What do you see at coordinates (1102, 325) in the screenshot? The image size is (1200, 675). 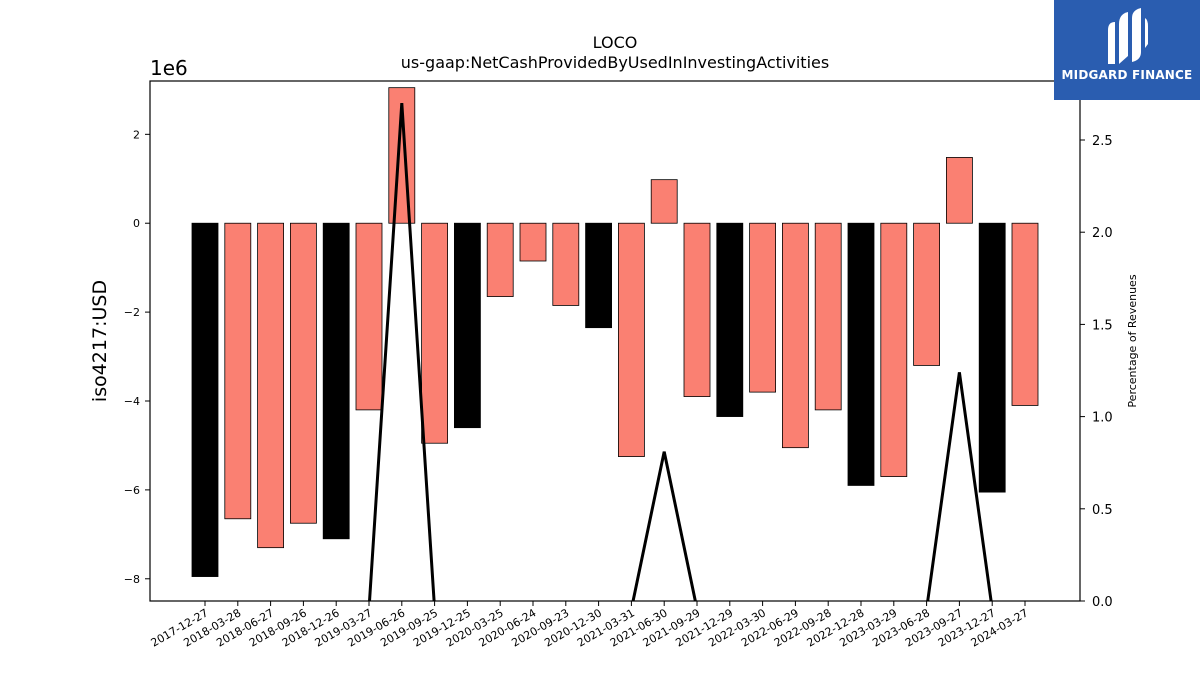 I see `y2-tick-label: 1.5` at bounding box center [1102, 325].